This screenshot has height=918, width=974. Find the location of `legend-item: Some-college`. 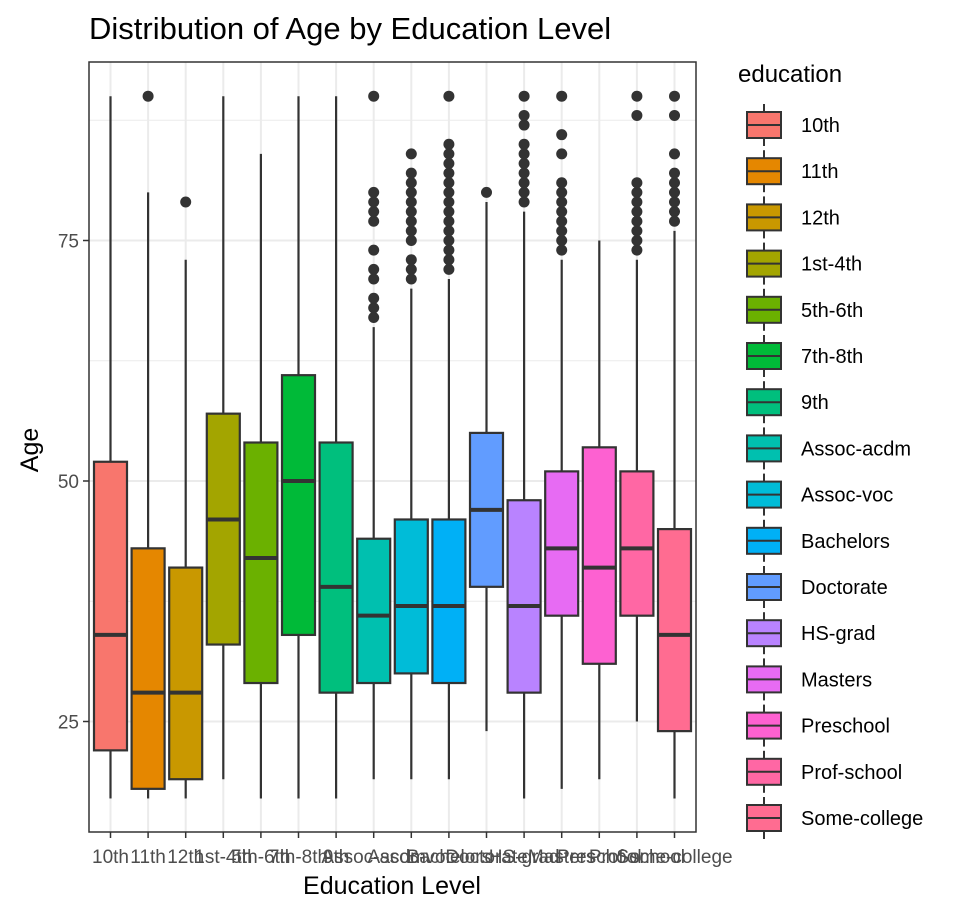

legend-item: Some-college is located at coordinates (834, 818).